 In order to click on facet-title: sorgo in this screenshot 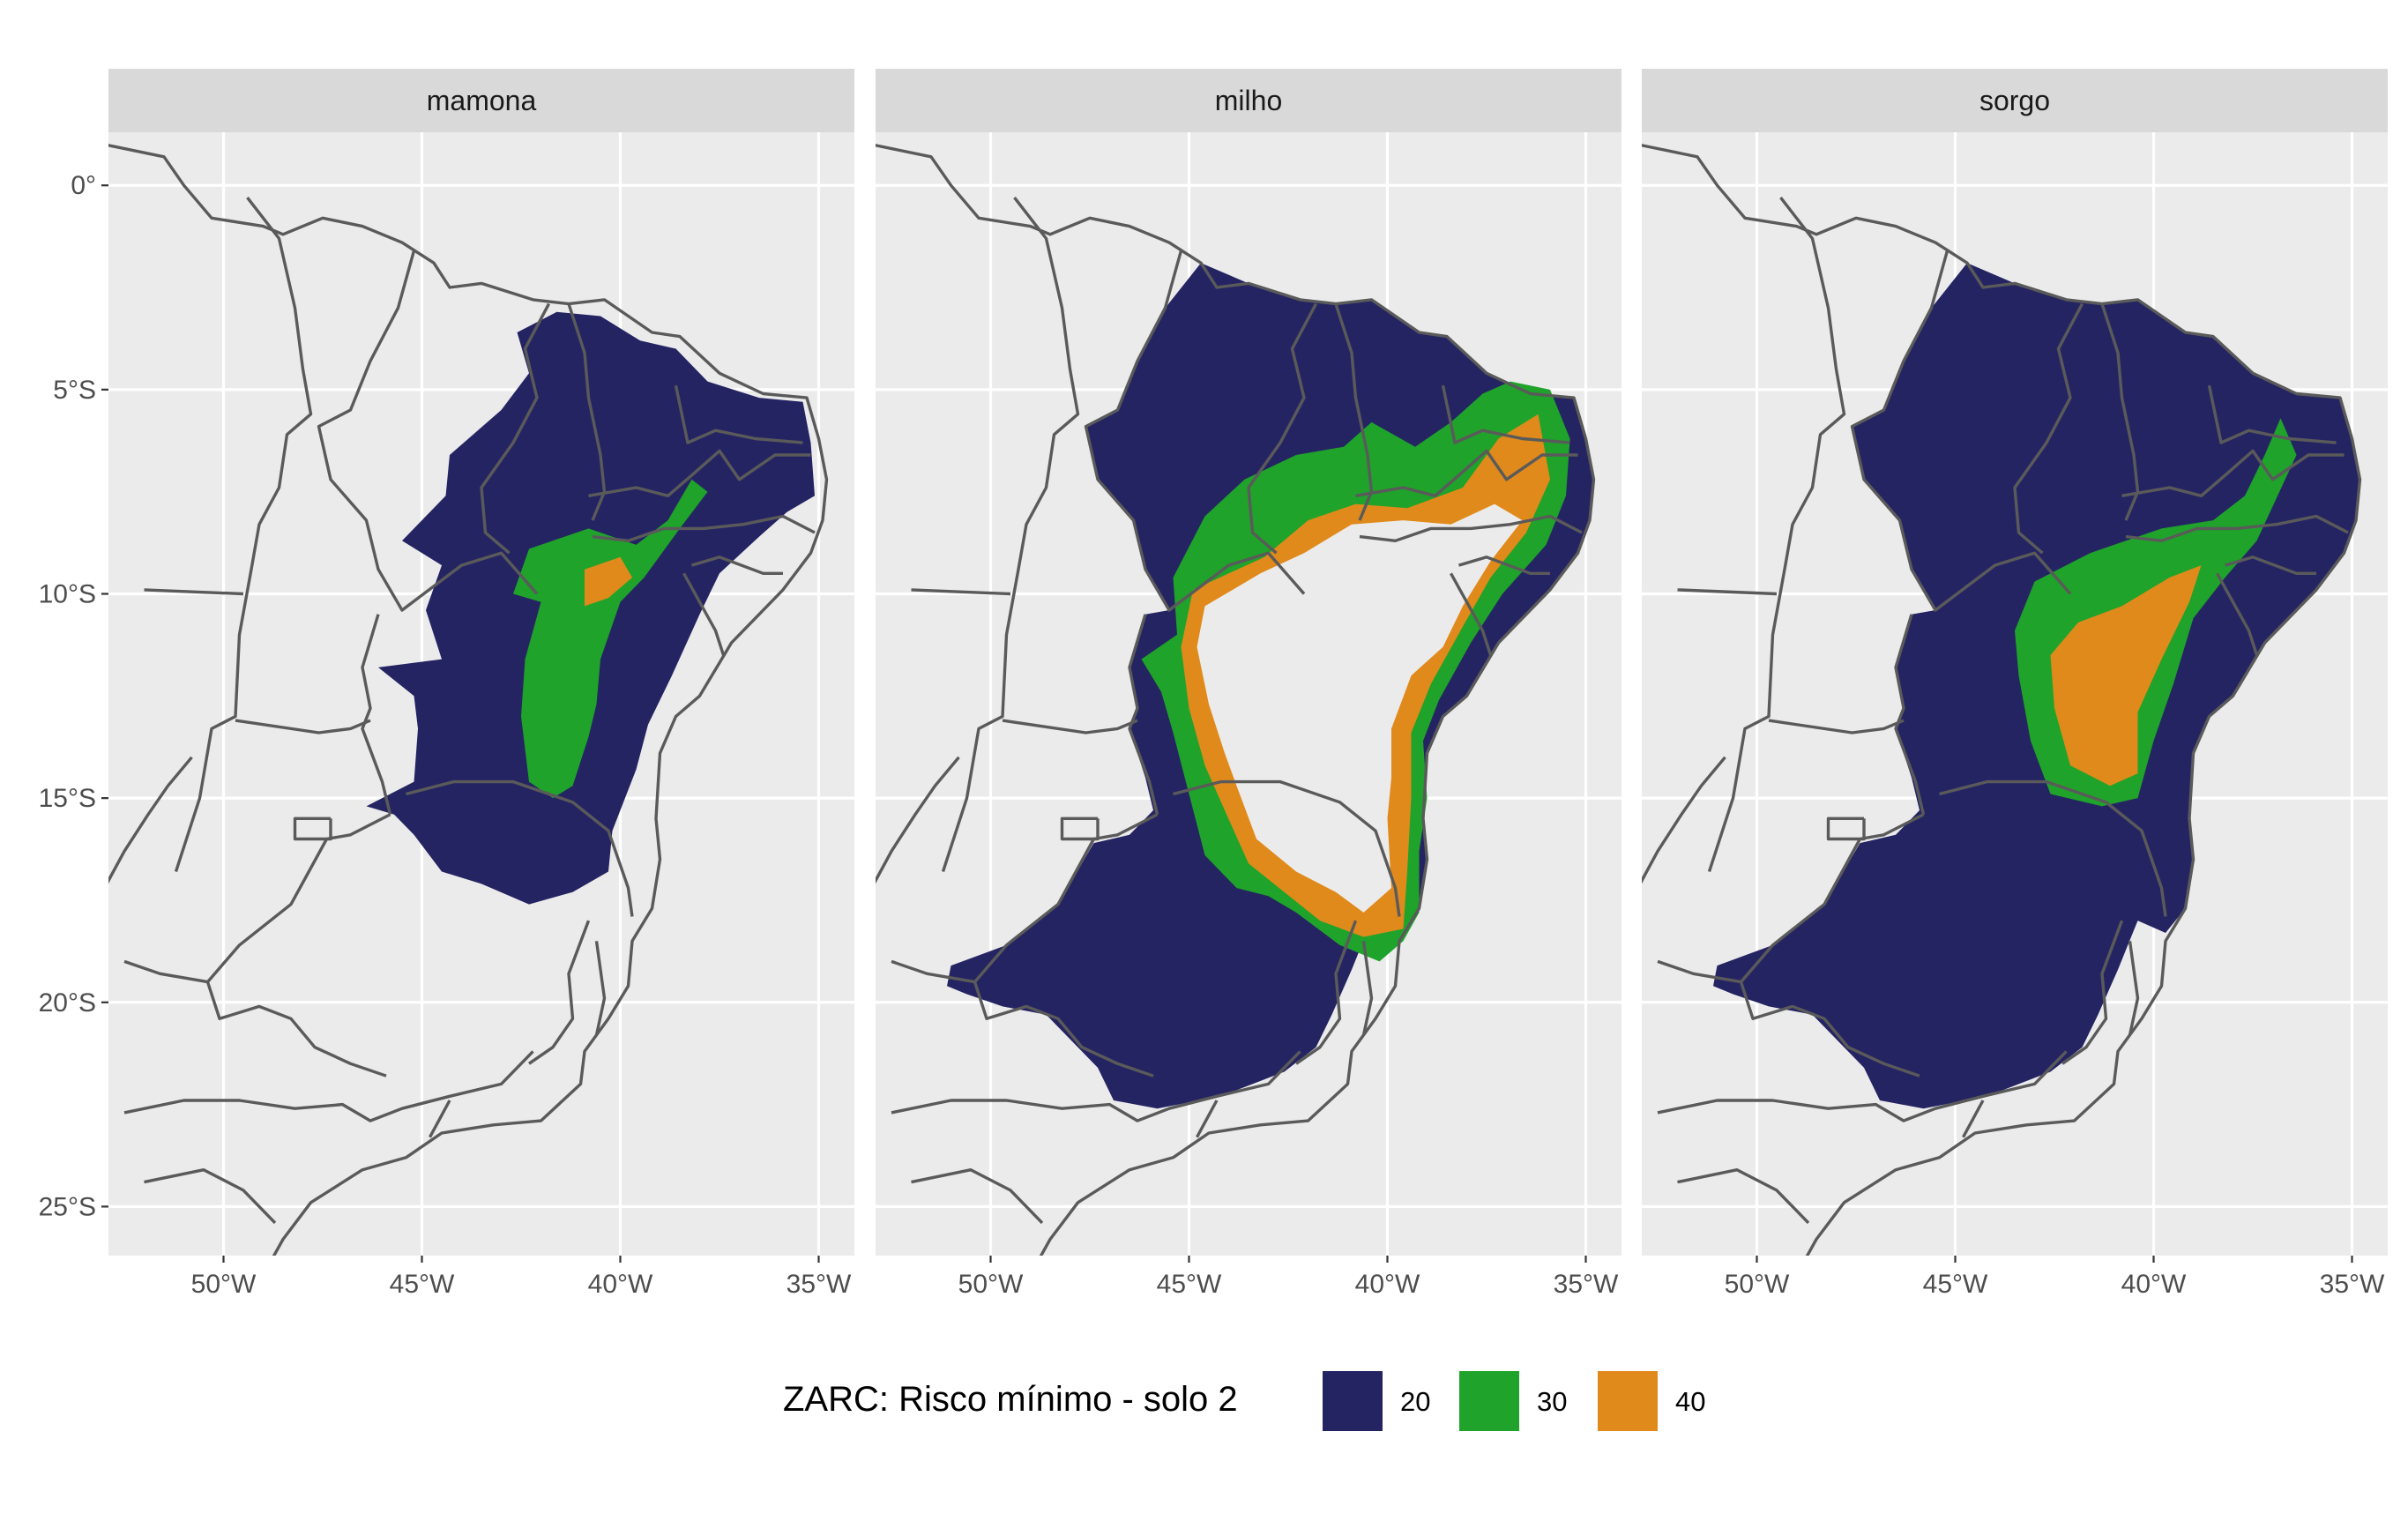, I will do `click(2014, 100)`.